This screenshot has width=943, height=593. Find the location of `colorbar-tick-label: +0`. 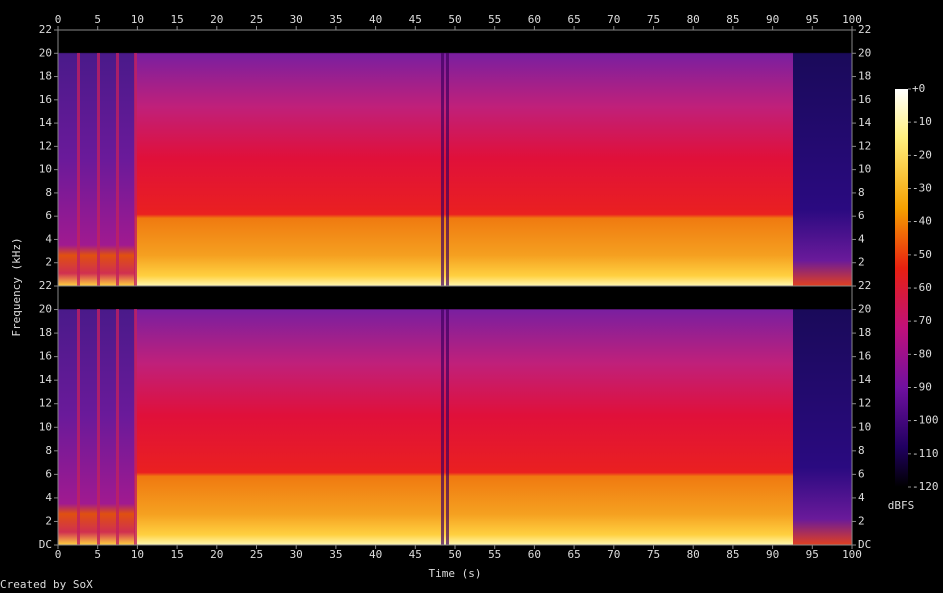

colorbar-tick-label: +0 is located at coordinates (918, 88).